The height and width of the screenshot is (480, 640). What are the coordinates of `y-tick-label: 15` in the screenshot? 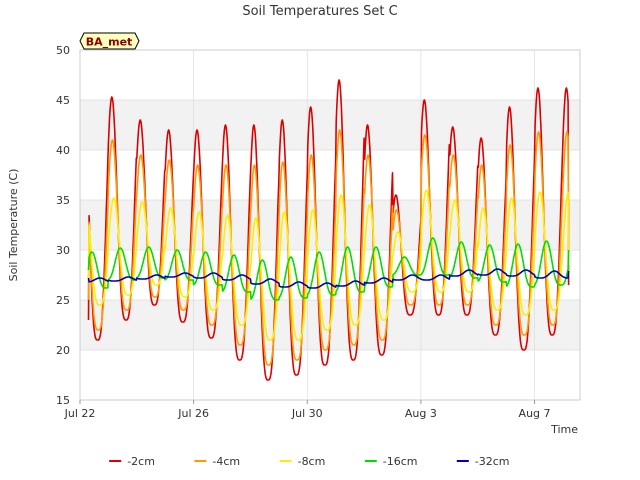 It's located at (63, 400).